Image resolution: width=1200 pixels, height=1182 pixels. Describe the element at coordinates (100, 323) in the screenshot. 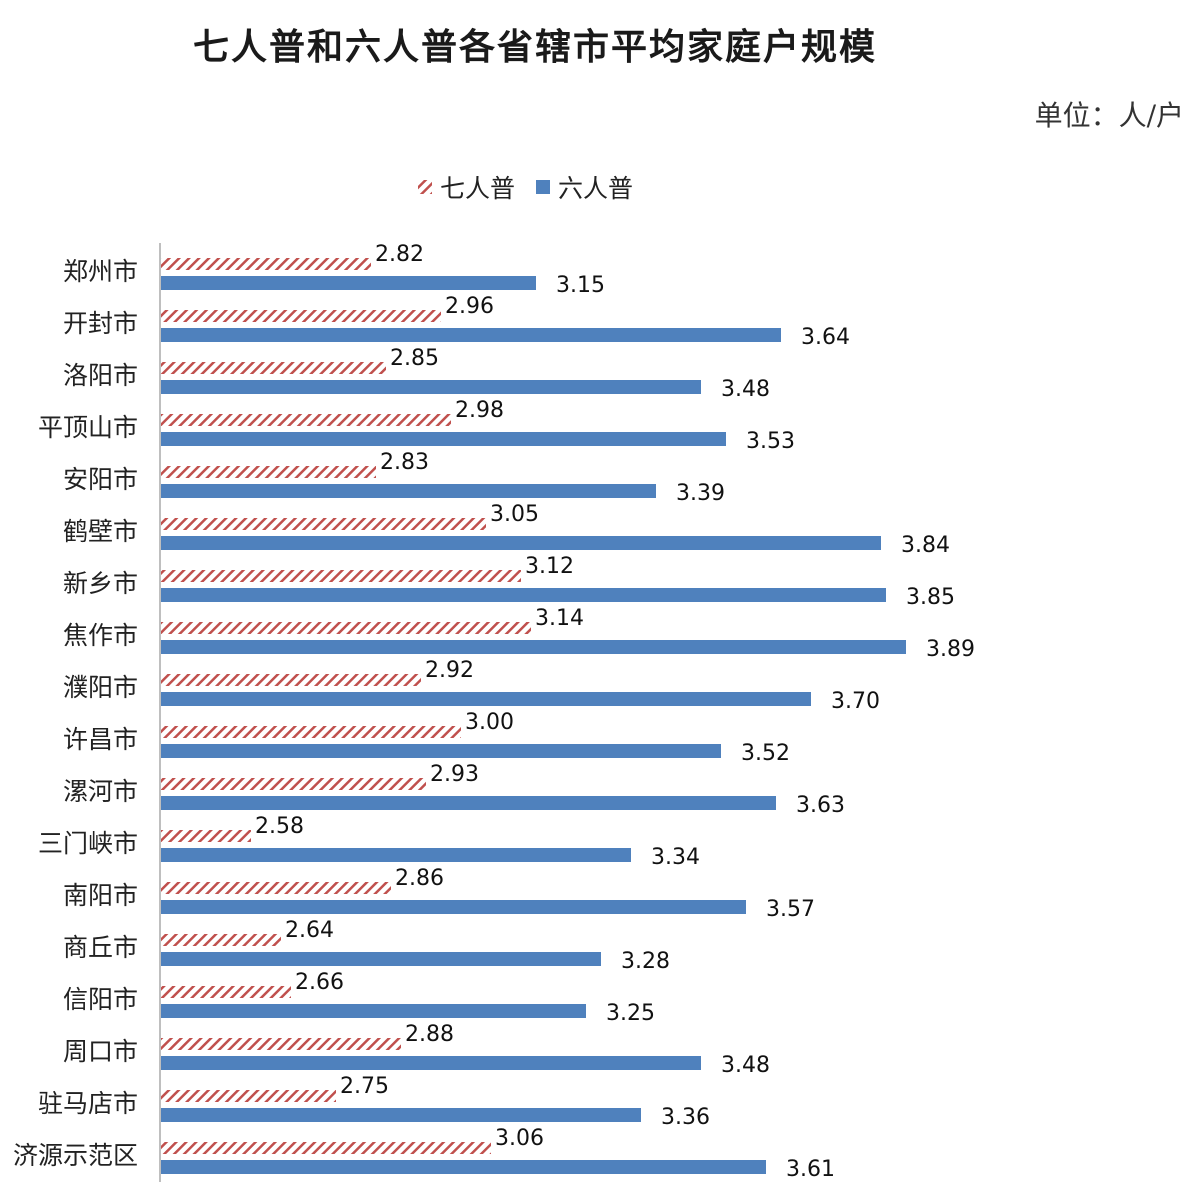

I see `category-label: 开封市` at that location.